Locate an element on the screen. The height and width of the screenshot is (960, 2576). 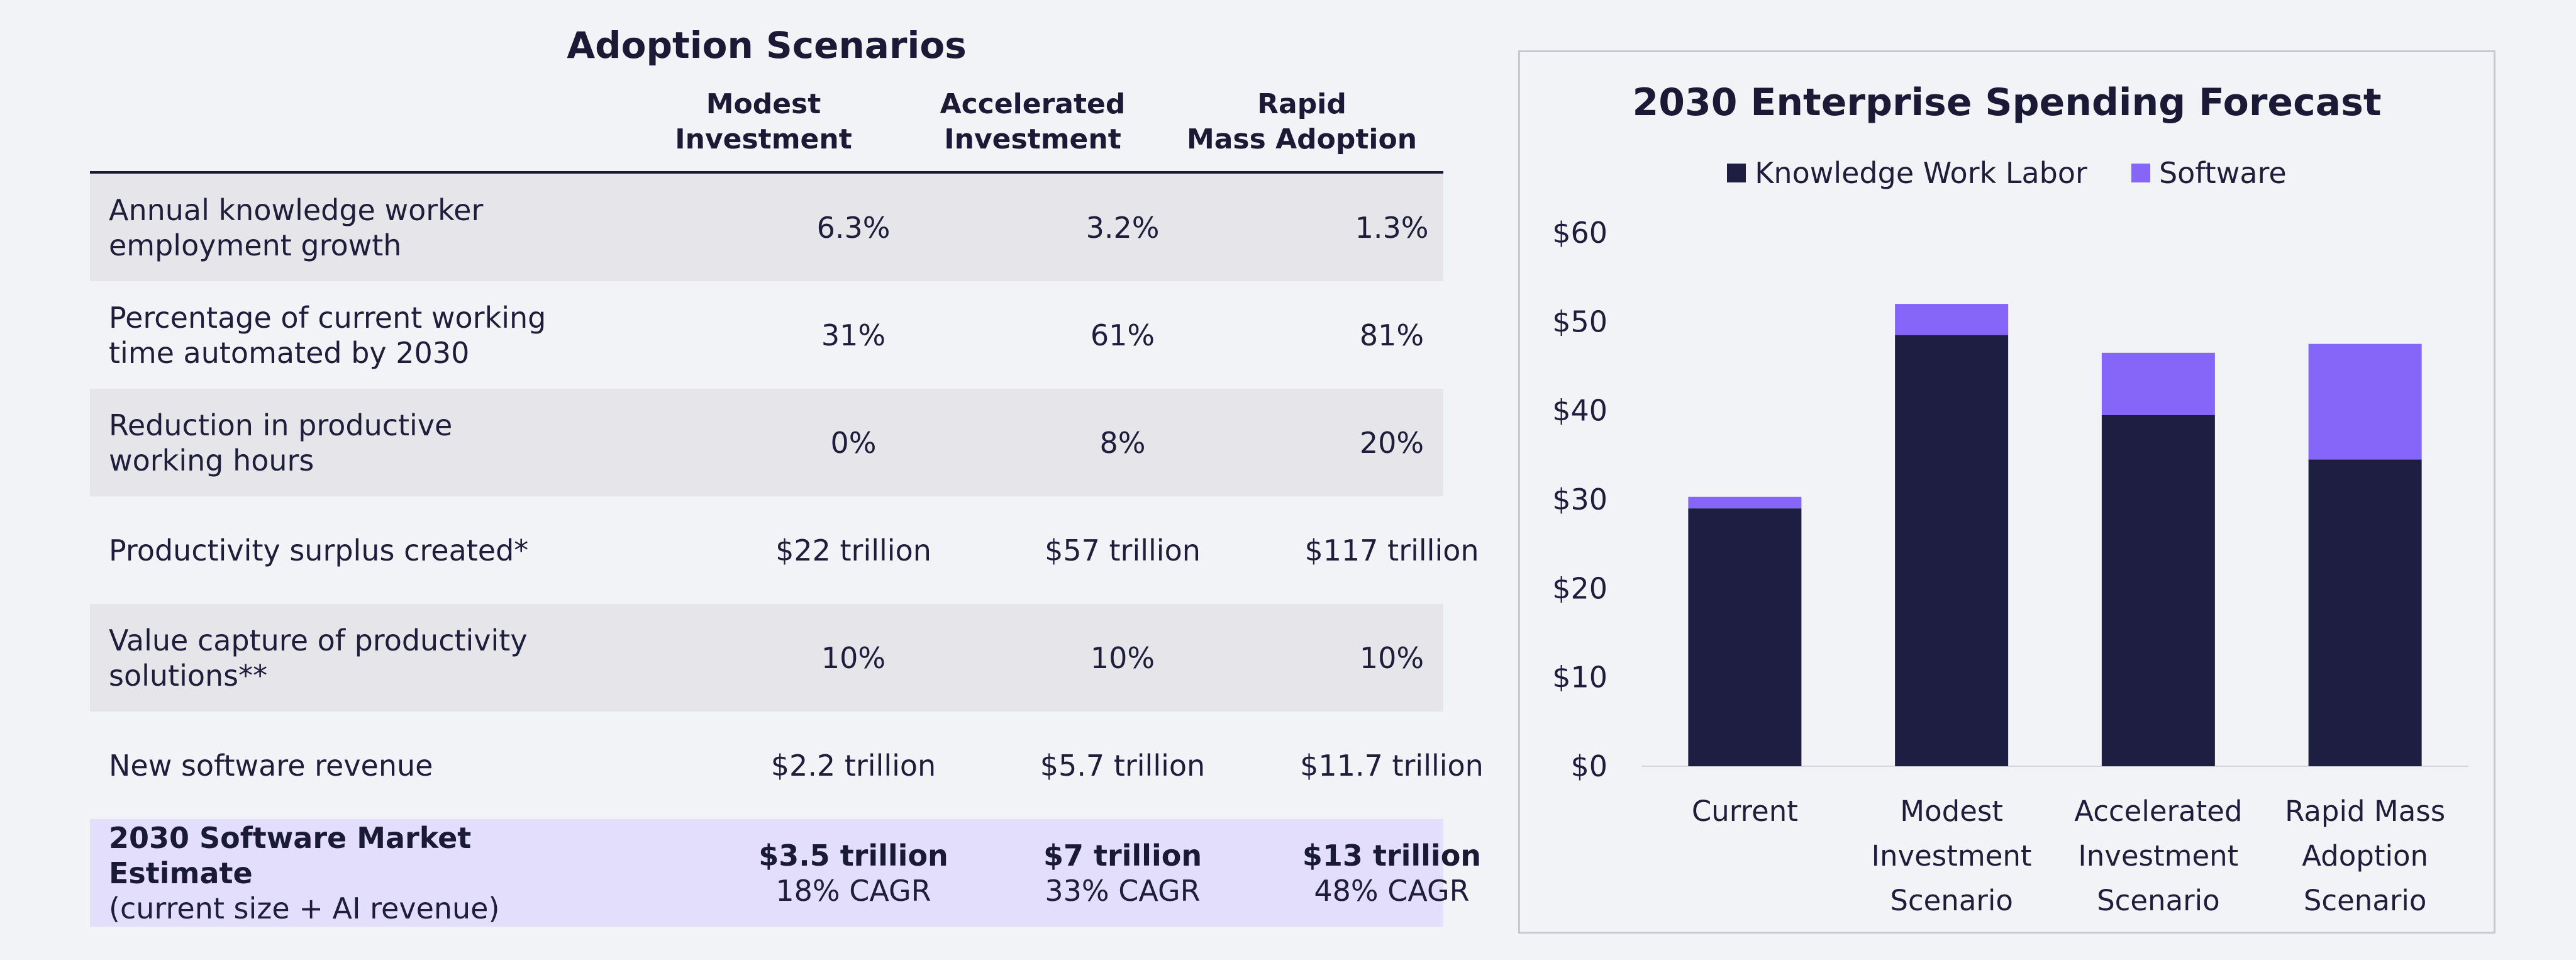
legend-label-software: Software is located at coordinates (2222, 173).